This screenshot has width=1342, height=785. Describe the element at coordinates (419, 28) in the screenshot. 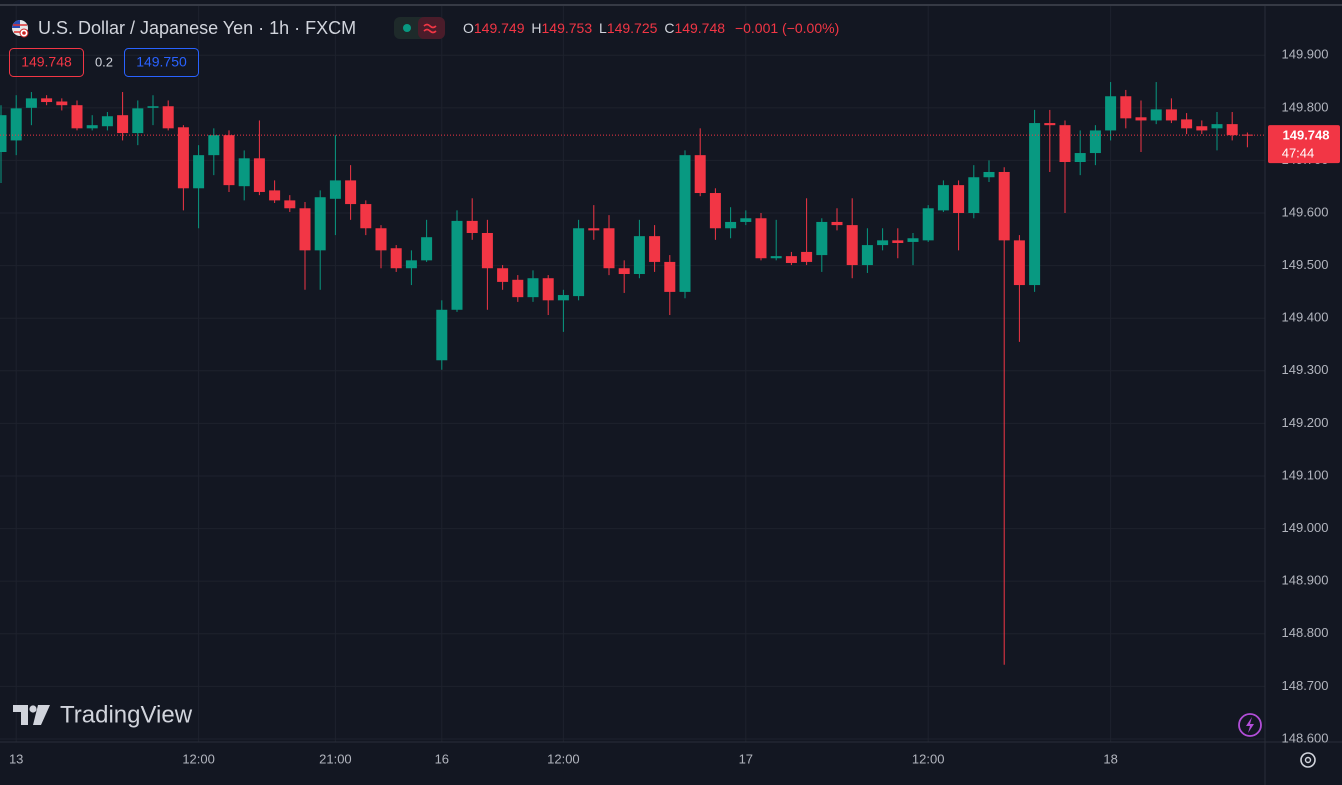

I see `status-pill` at that location.